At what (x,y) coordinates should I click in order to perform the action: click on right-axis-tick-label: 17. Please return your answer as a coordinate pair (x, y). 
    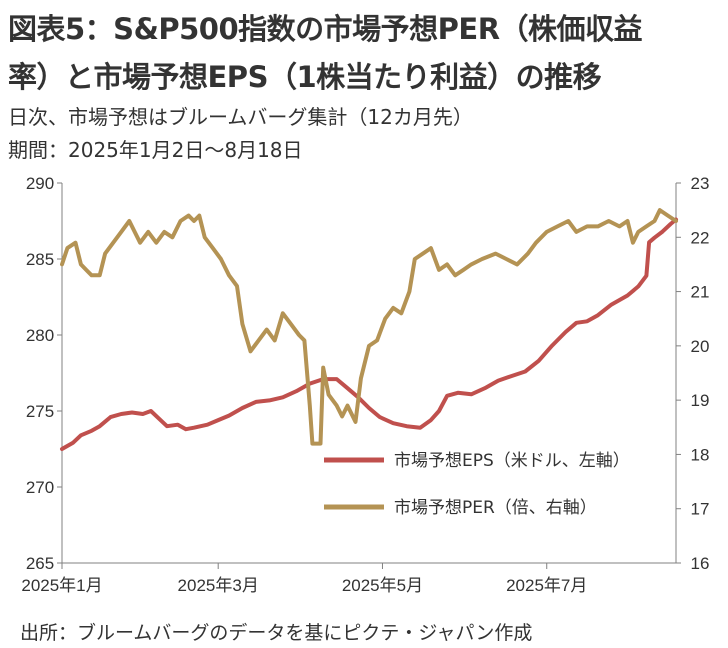
    Looking at the image, I should click on (700, 509).